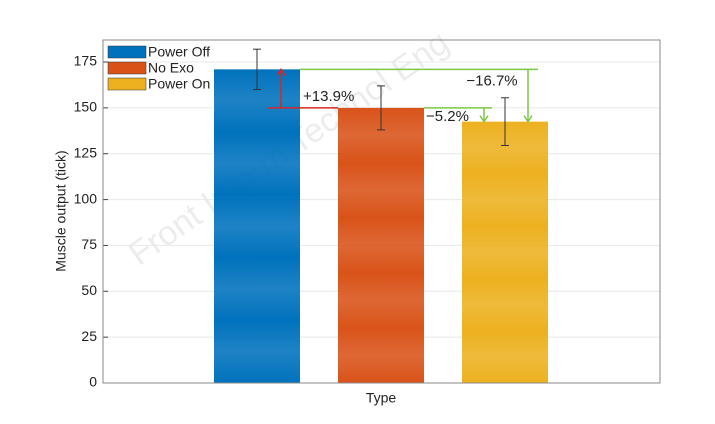 This screenshot has height=424, width=715. Describe the element at coordinates (447, 116) in the screenshot. I see `annotation: −5.2%` at that location.